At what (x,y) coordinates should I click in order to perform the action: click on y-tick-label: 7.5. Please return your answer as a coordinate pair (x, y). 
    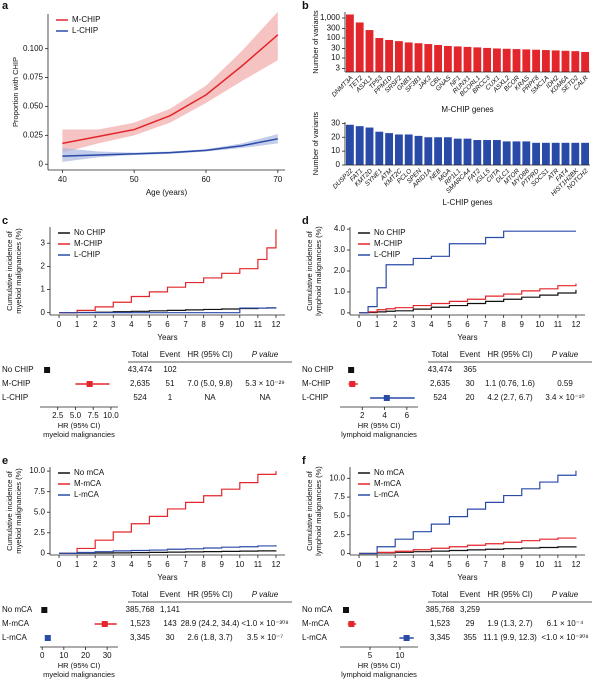
    Looking at the image, I should click on (340, 496).